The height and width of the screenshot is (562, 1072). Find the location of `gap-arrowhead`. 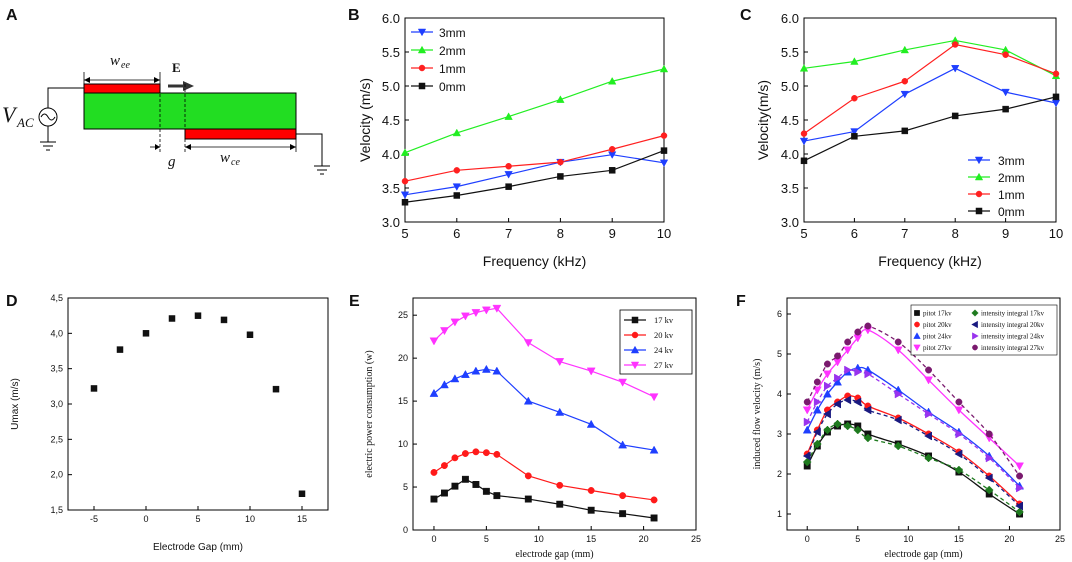

gap-arrowhead is located at coordinates (157, 147).